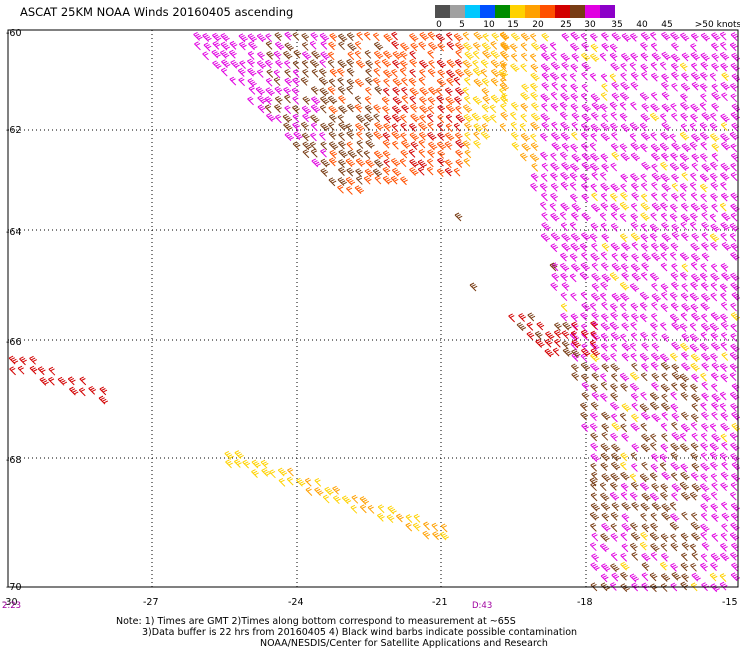  What do you see at coordinates (151, 602) in the screenshot?
I see `x-tick-label: -27` at bounding box center [151, 602].